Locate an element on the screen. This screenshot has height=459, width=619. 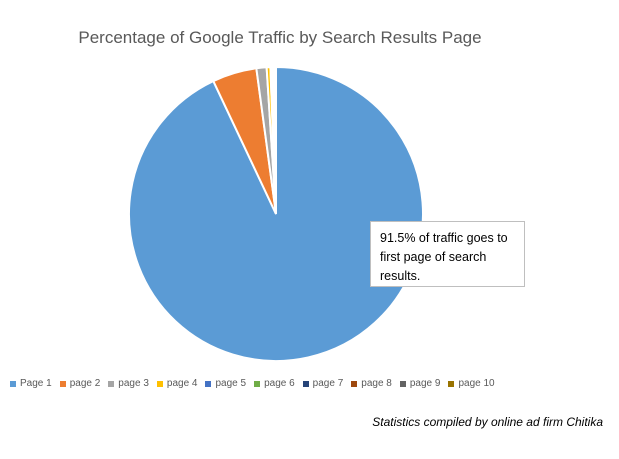
legend-item-page-6: page 6 is located at coordinates (274, 383).